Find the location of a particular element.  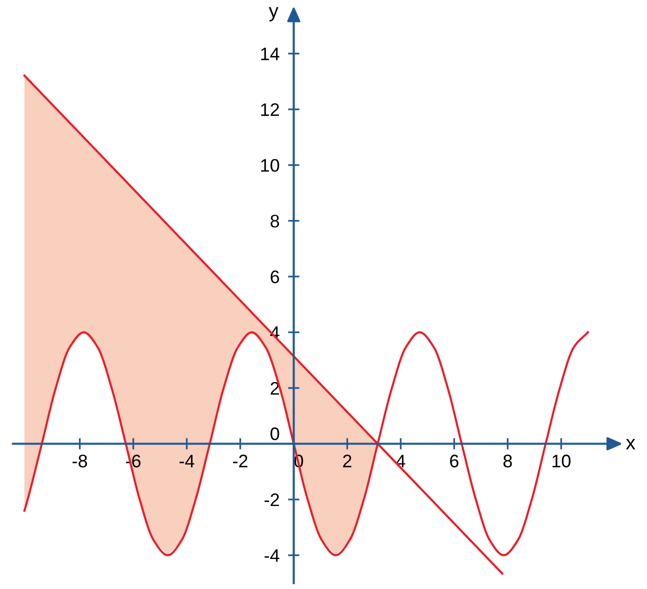

y-tick-label: -4 is located at coordinates (272, 555).